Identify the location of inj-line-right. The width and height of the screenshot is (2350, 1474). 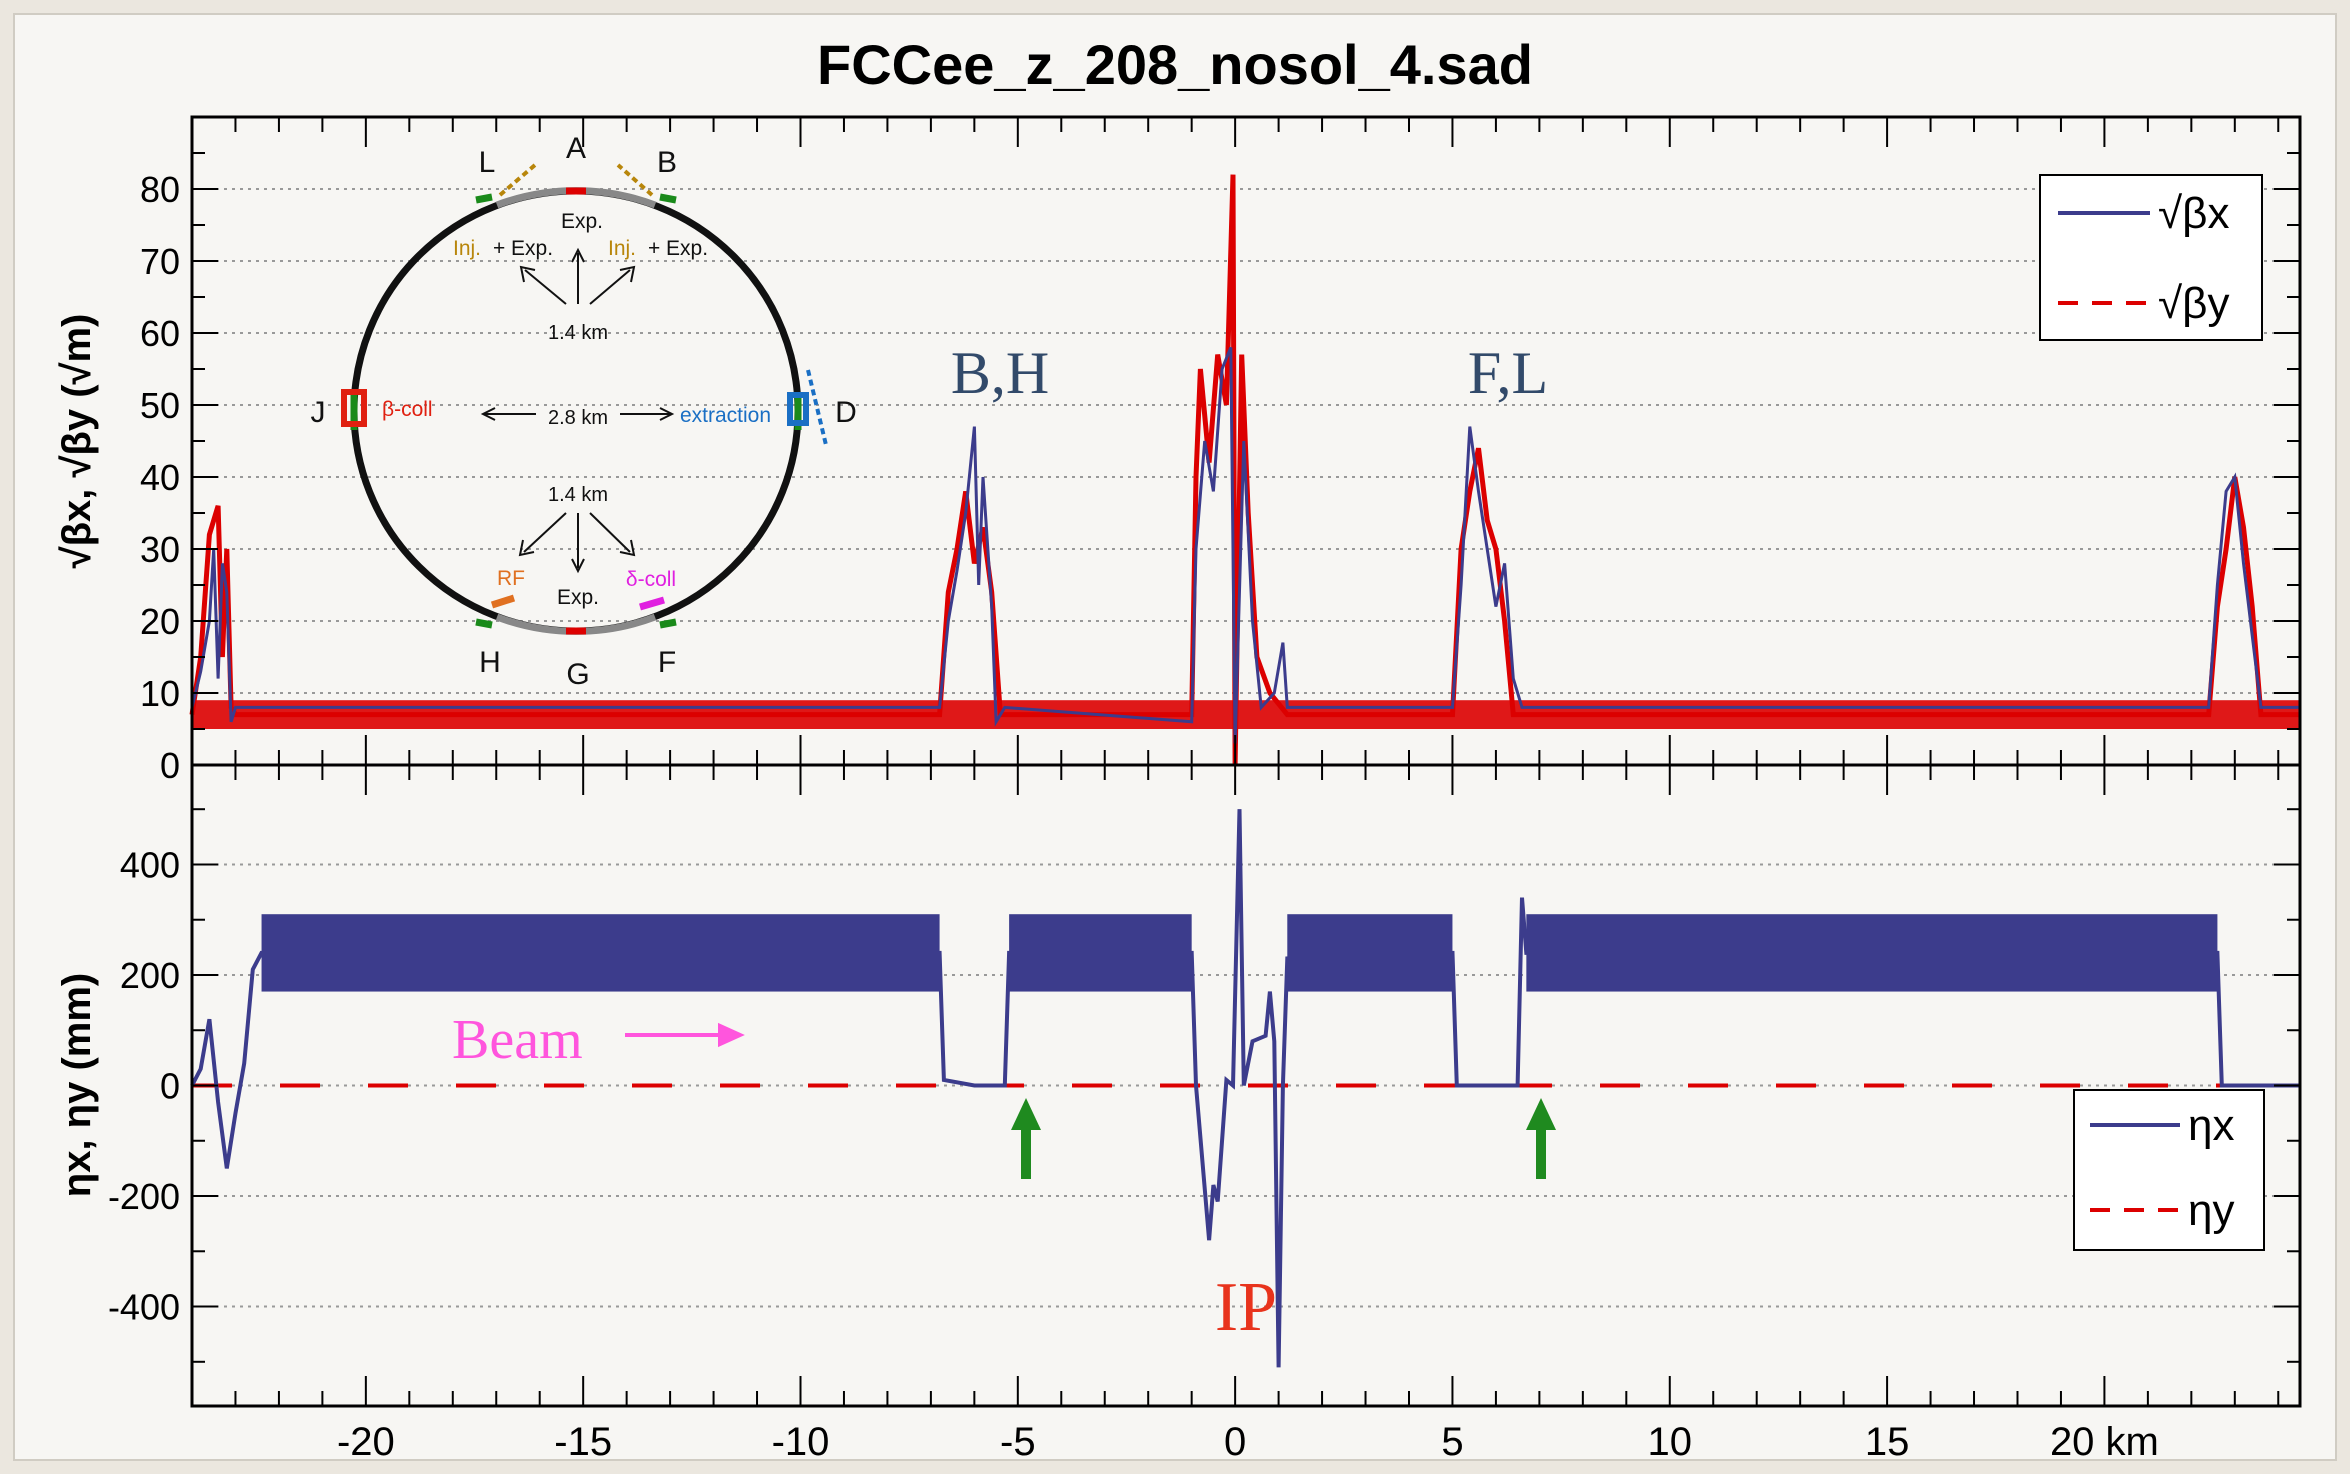
(635, 180).